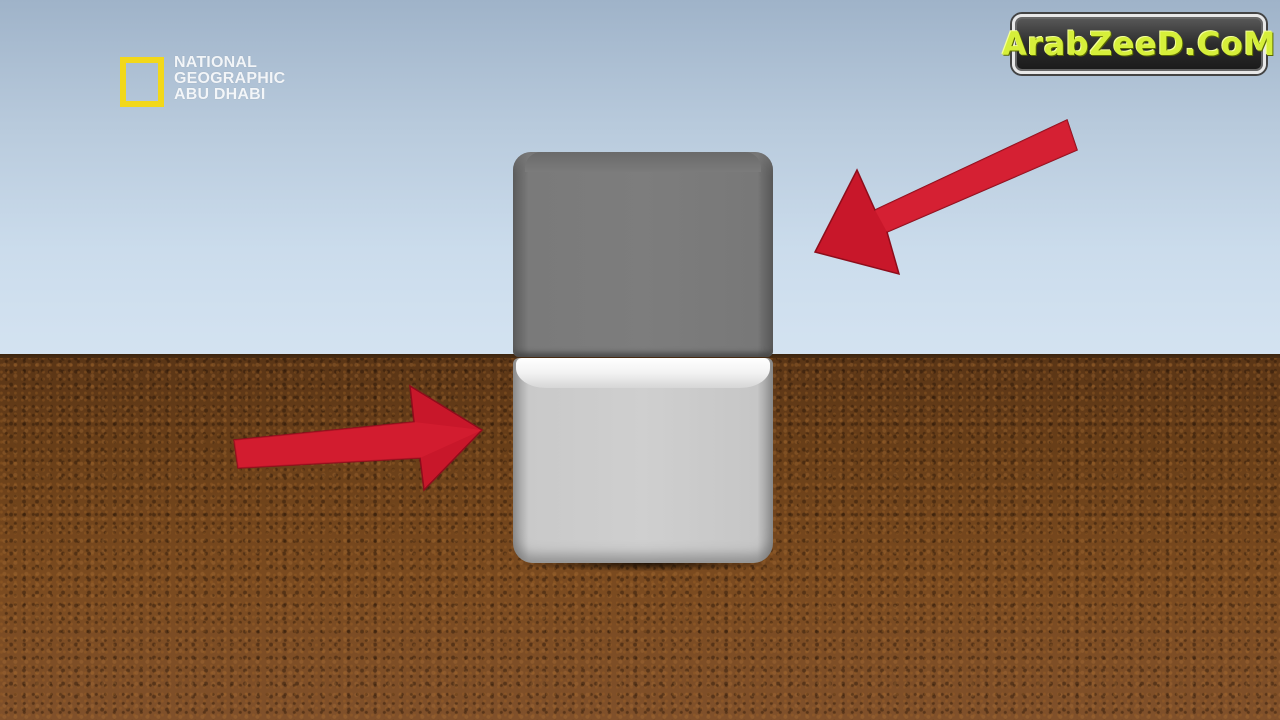 The image size is (1280, 720). I want to click on red-arrow-lower-icon, so click(358, 438).